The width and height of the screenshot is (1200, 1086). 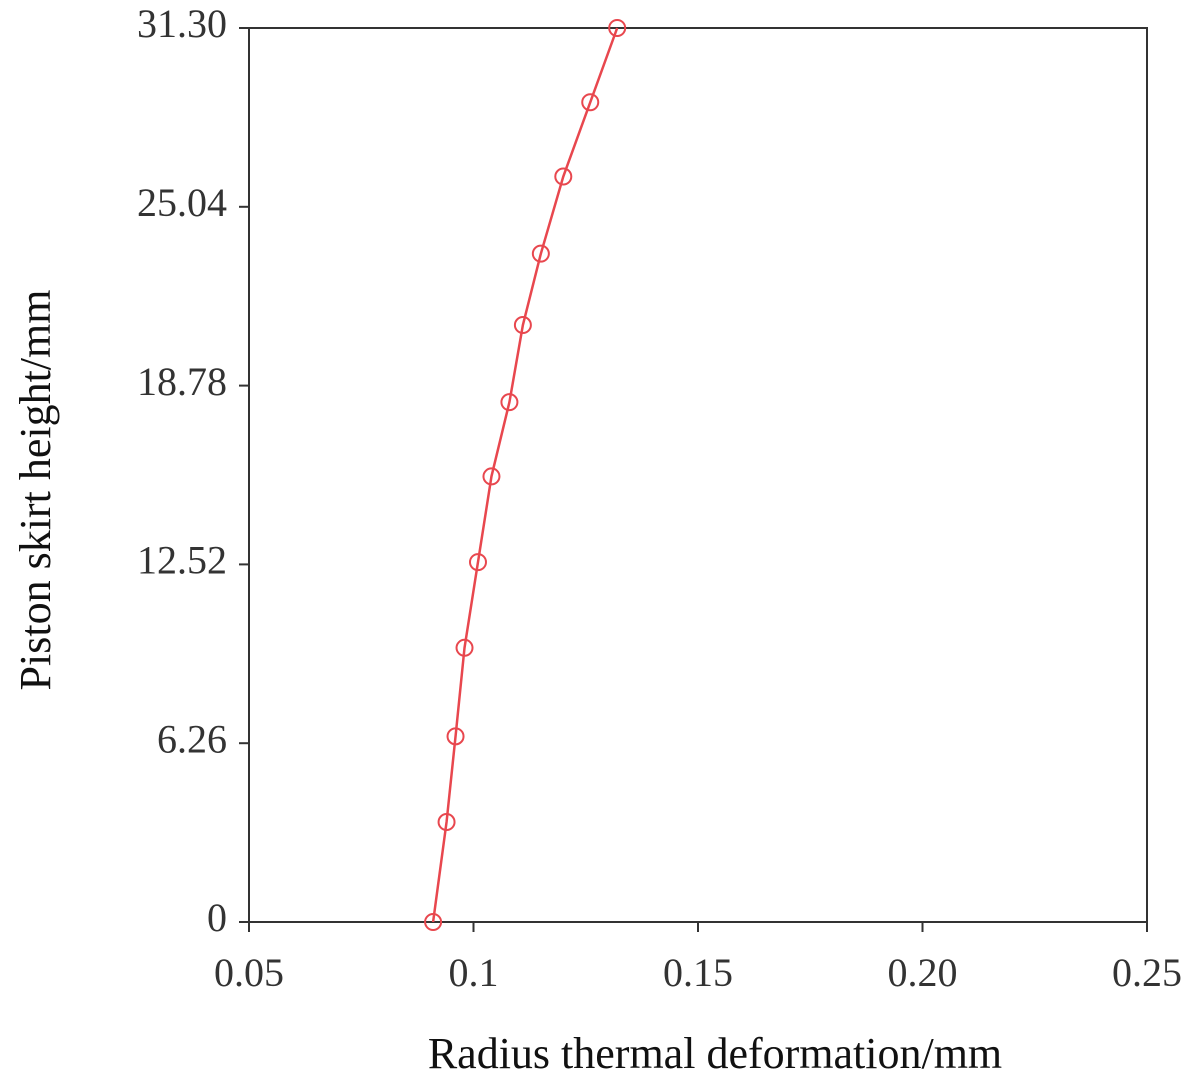 I want to click on x-axis-label: Radius thermal deformation/mm, so click(x=715, y=1053).